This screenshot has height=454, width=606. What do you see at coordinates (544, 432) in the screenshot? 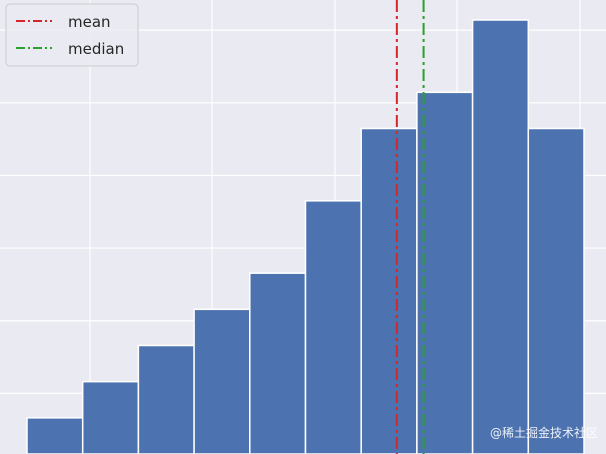
I see `watermark: @稀土掘金技术社区` at bounding box center [544, 432].